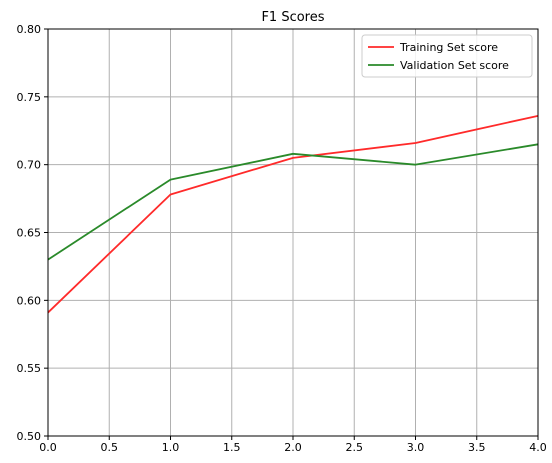 This screenshot has width=552, height=463. Describe the element at coordinates (29, 97) in the screenshot. I see `y-tick-label: 0.75` at that location.